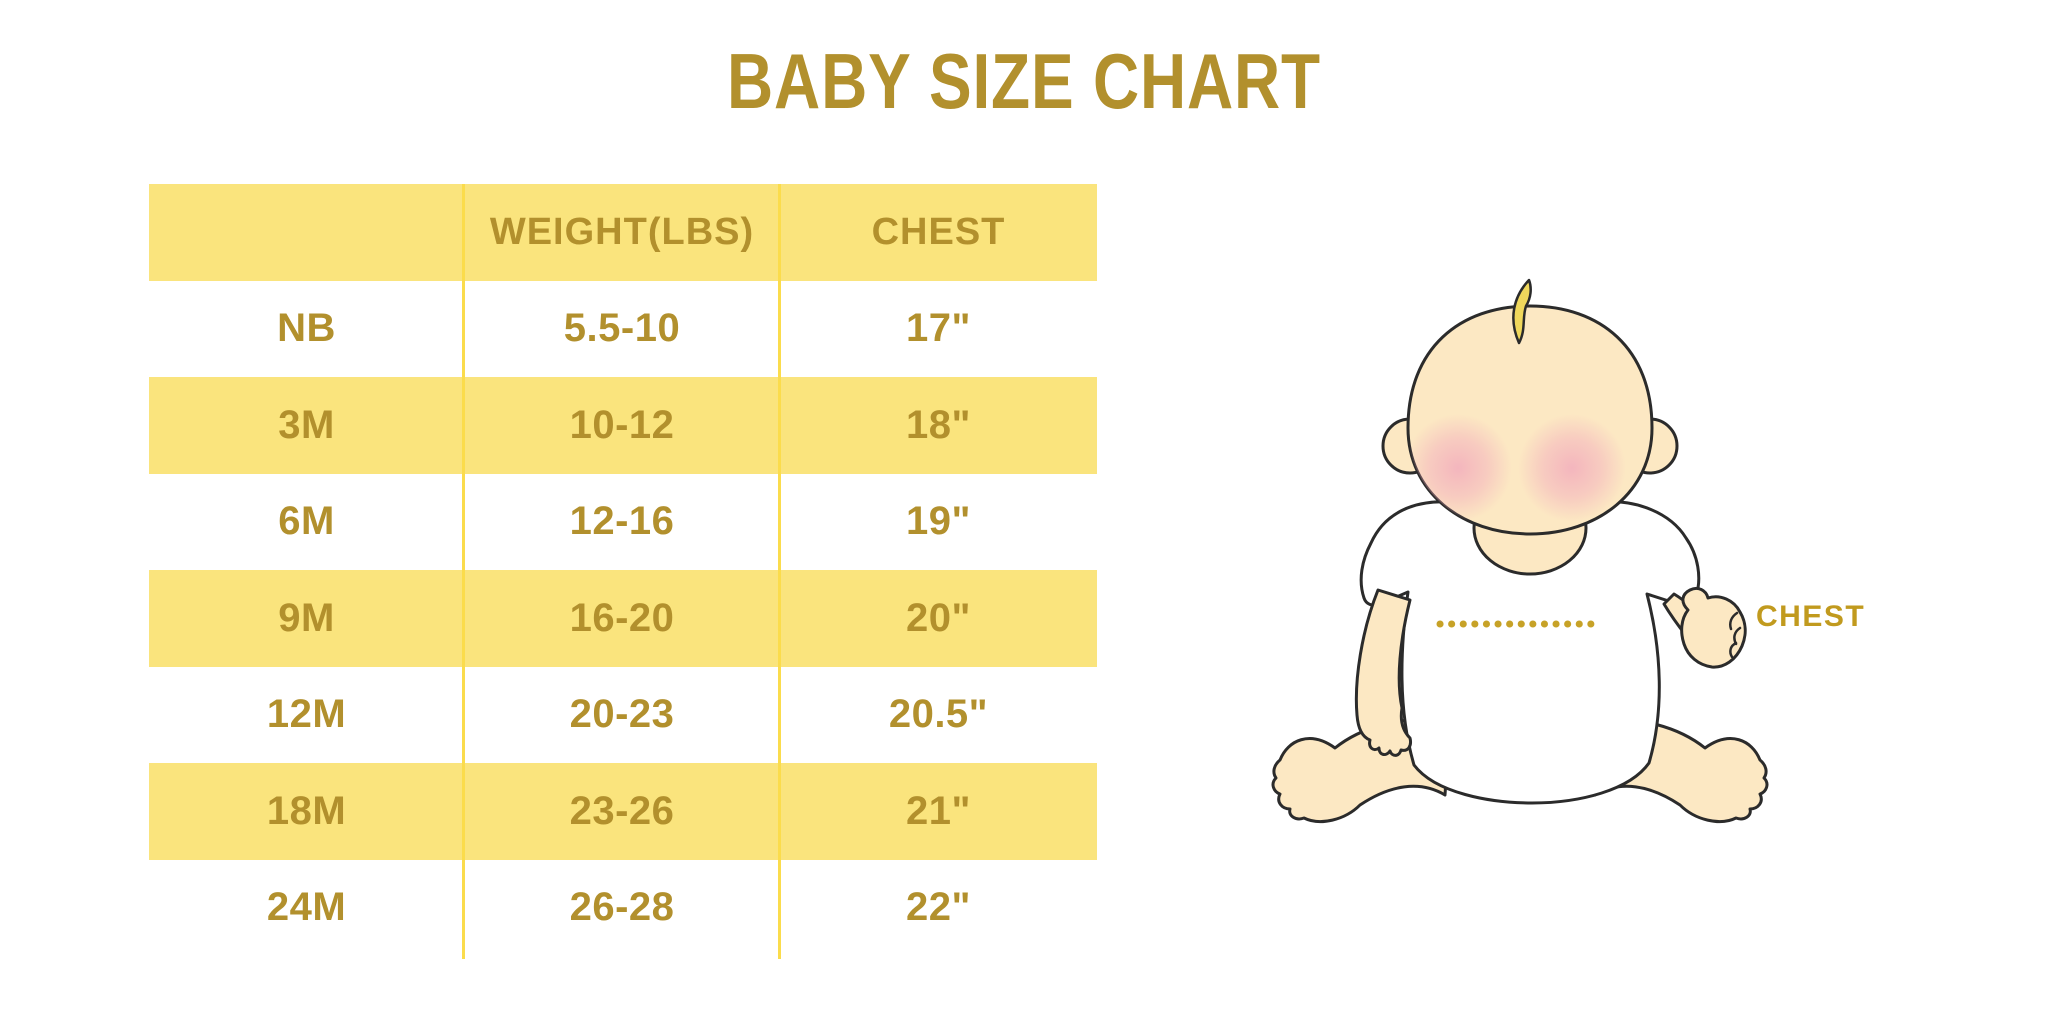  Describe the element at coordinates (622, 232) in the screenshot. I see `column-header: WEIGHT(LBS)` at that location.